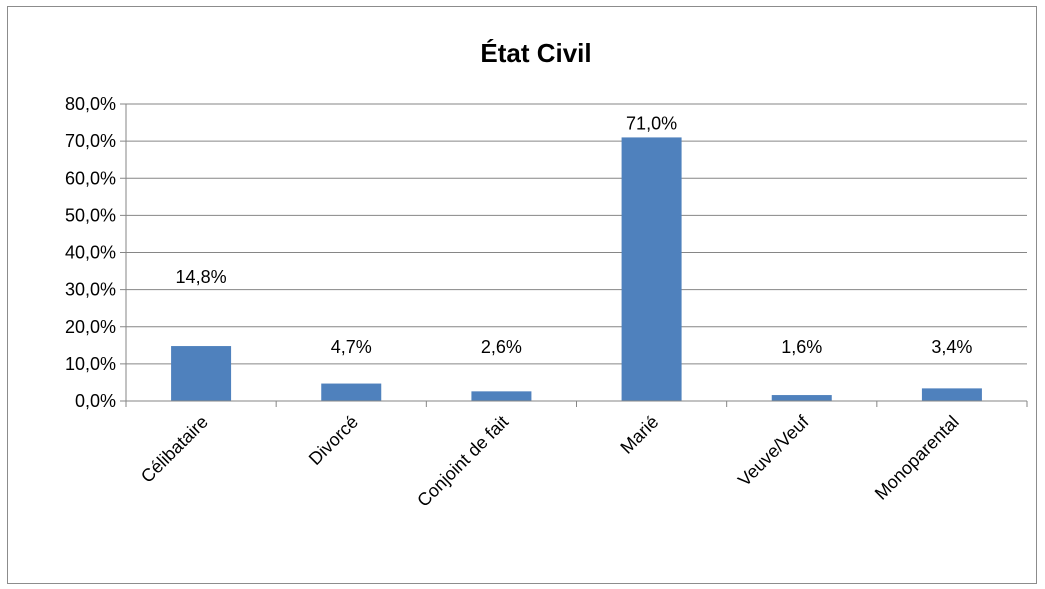  I want to click on data-label: 2,6%, so click(501, 347).